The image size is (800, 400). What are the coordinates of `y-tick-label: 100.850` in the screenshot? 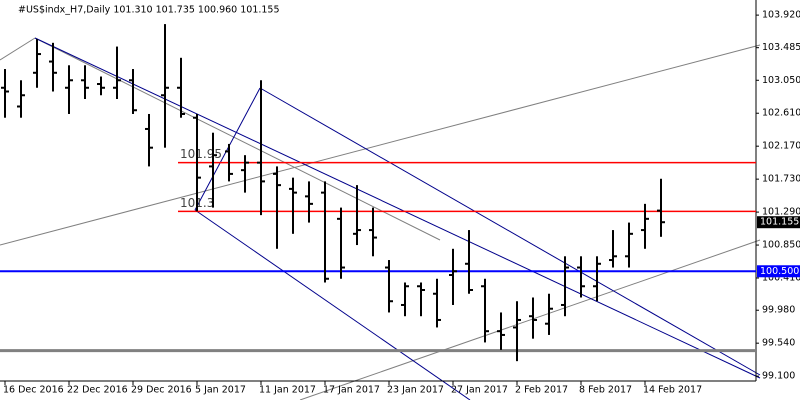 It's located at (781, 245).